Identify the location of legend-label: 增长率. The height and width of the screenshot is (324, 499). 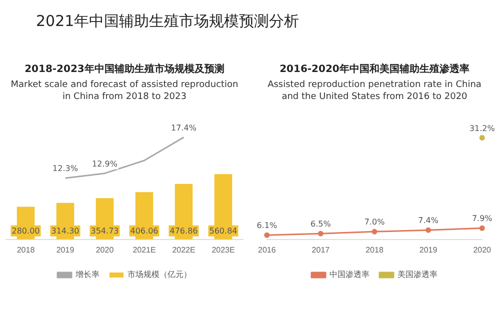
(87, 275).